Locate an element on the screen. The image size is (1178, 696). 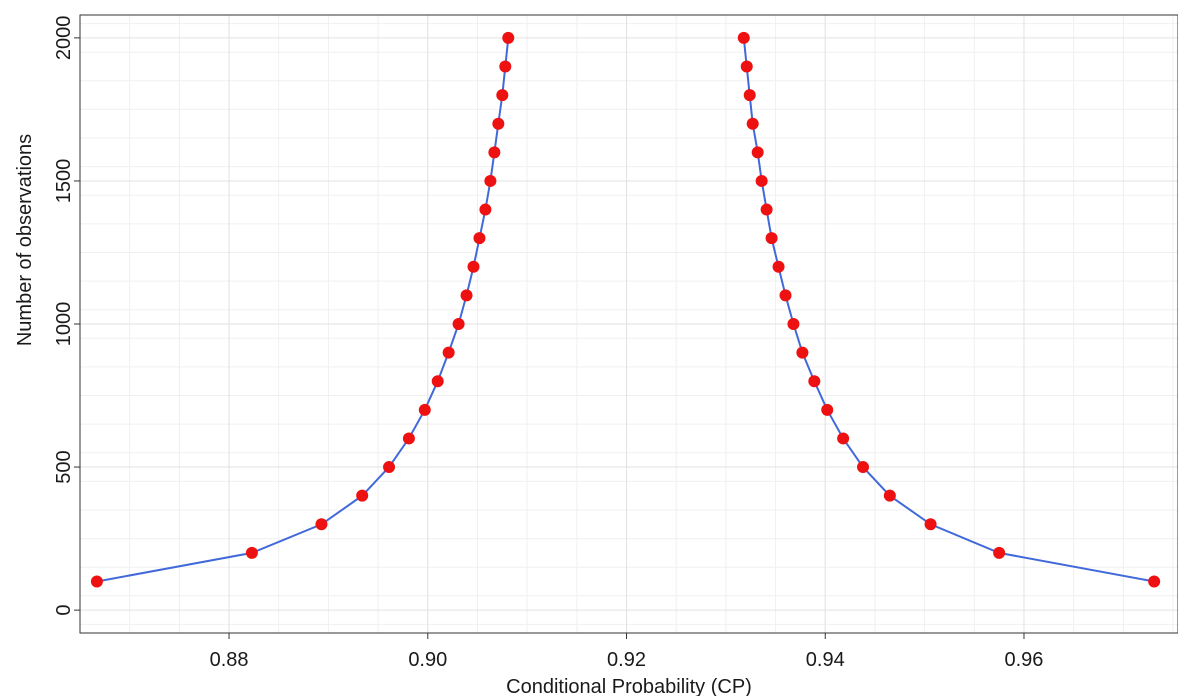
x-tick-label: 0.90 is located at coordinates (427, 660).